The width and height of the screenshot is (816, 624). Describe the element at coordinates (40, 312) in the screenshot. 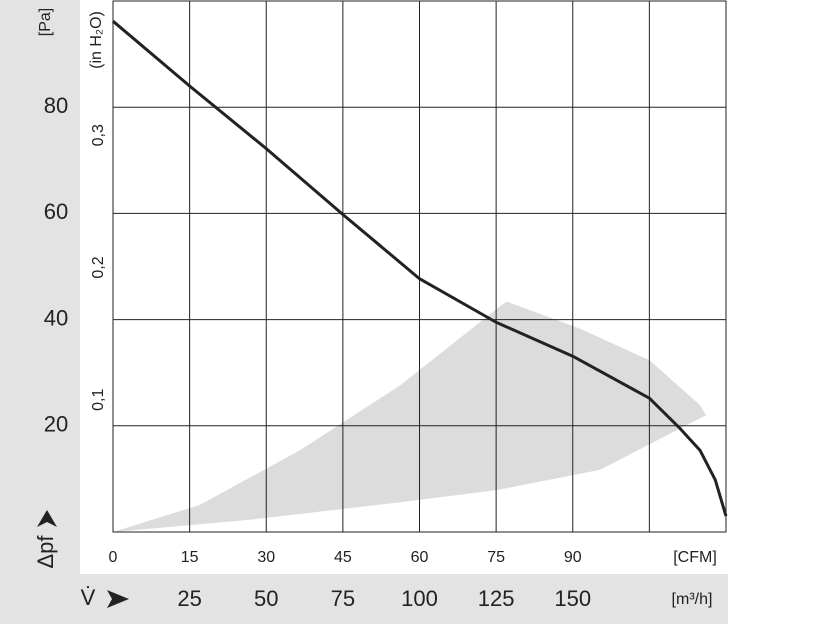

I see `left-band` at that location.